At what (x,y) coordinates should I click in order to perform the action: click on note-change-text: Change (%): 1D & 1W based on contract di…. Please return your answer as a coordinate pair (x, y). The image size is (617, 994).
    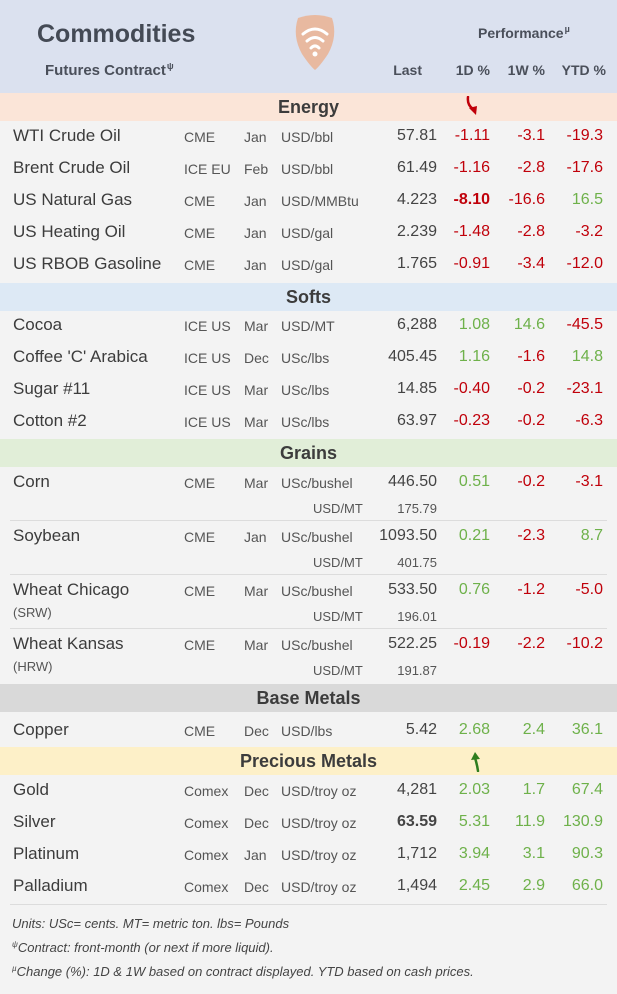
    Looking at the image, I should click on (245, 971).